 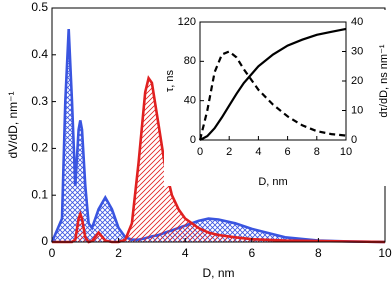 I want to click on y2-tick-label: 30, so click(x=357, y=51).